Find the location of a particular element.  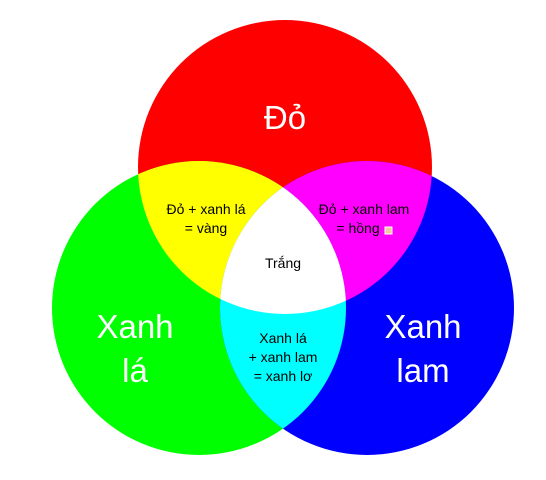

green-circle-label-line2: lá is located at coordinates (135, 370).